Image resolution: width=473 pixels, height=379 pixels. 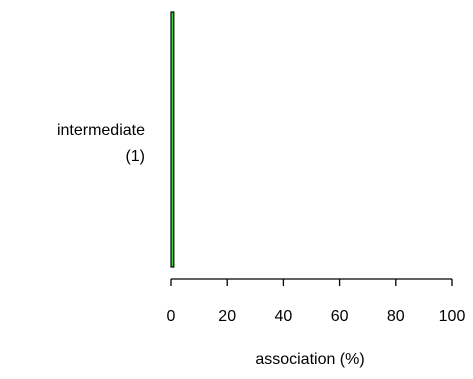 What do you see at coordinates (135, 156) in the screenshot?
I see `category-label-count: (1)` at bounding box center [135, 156].